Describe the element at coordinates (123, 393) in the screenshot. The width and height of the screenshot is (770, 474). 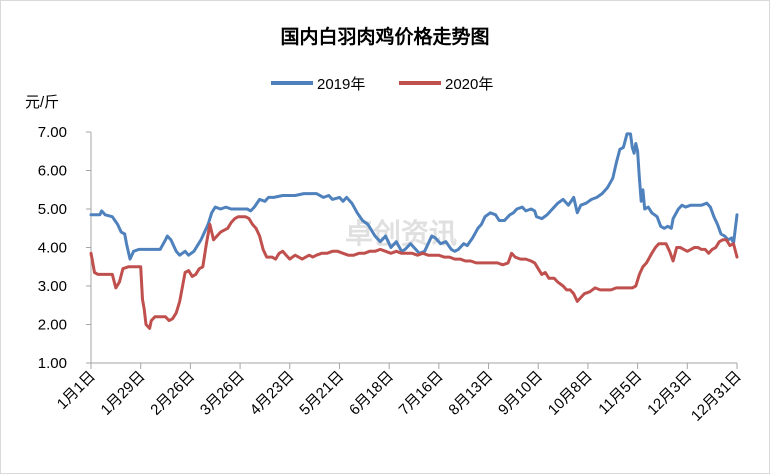
I see `x-tick-label: 1月29日` at that location.